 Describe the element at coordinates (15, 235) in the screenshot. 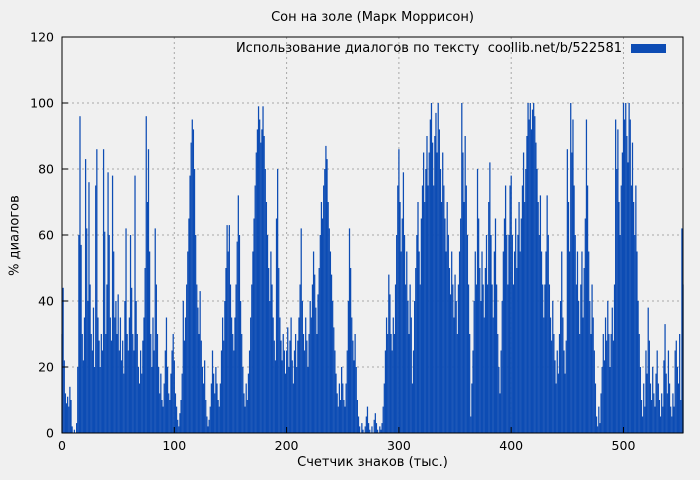

I see `y-axis-label: % диалогов` at that location.